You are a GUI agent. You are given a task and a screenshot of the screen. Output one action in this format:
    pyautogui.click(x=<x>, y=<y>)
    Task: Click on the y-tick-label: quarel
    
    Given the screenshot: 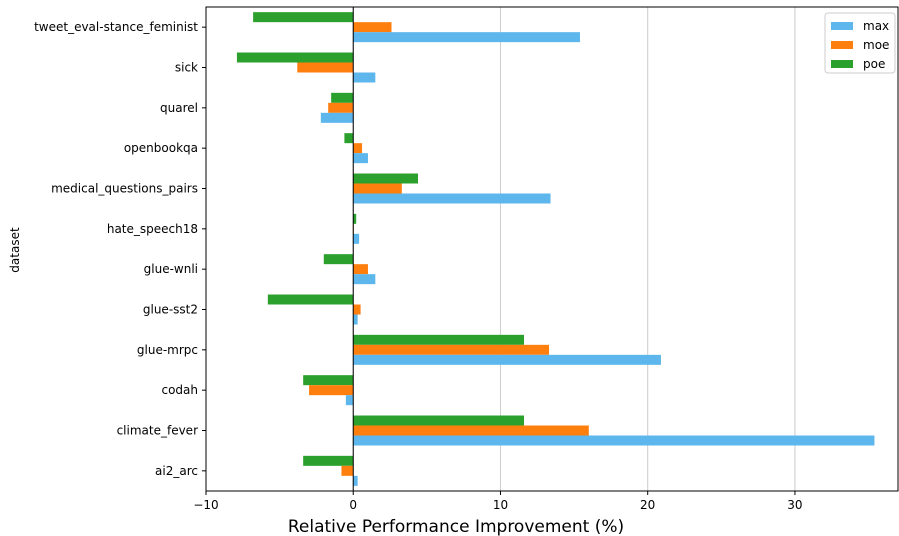 What is the action you would take?
    pyautogui.click(x=179, y=108)
    